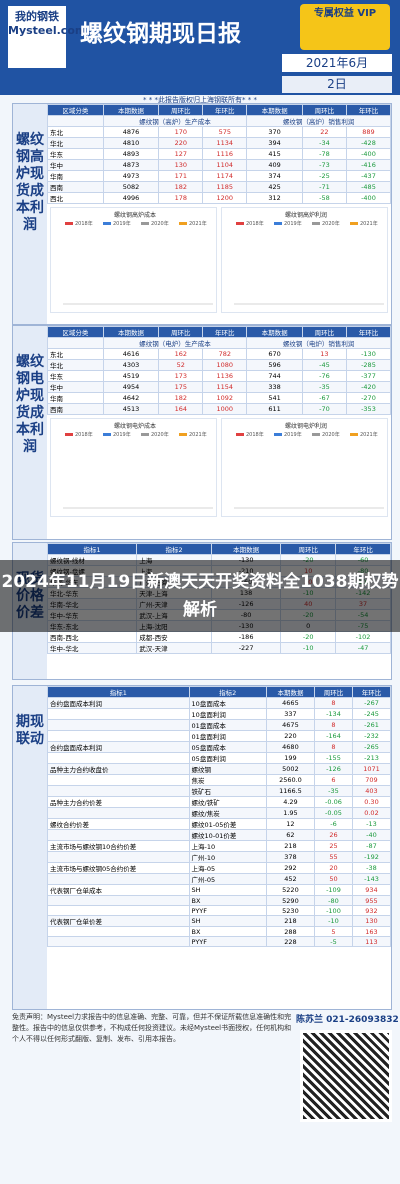 Image resolution: width=400 pixels, height=1184 pixels. Describe the element at coordinates (290, 857) in the screenshot. I see `table-cell: 378` at that location.